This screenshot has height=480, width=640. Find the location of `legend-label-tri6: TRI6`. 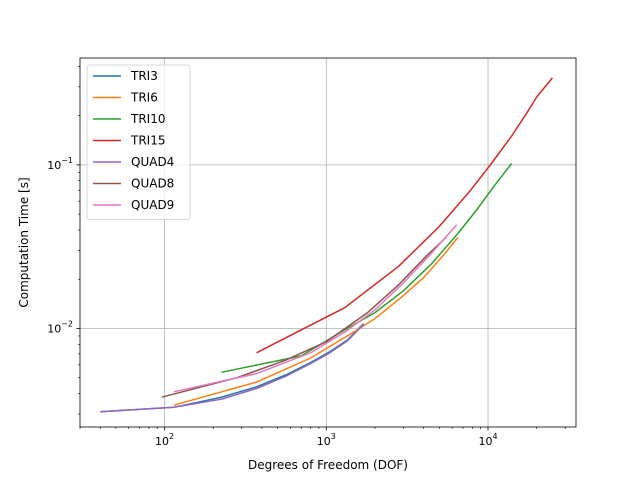

legend-label-tri6: TRI6 is located at coordinates (144, 98).